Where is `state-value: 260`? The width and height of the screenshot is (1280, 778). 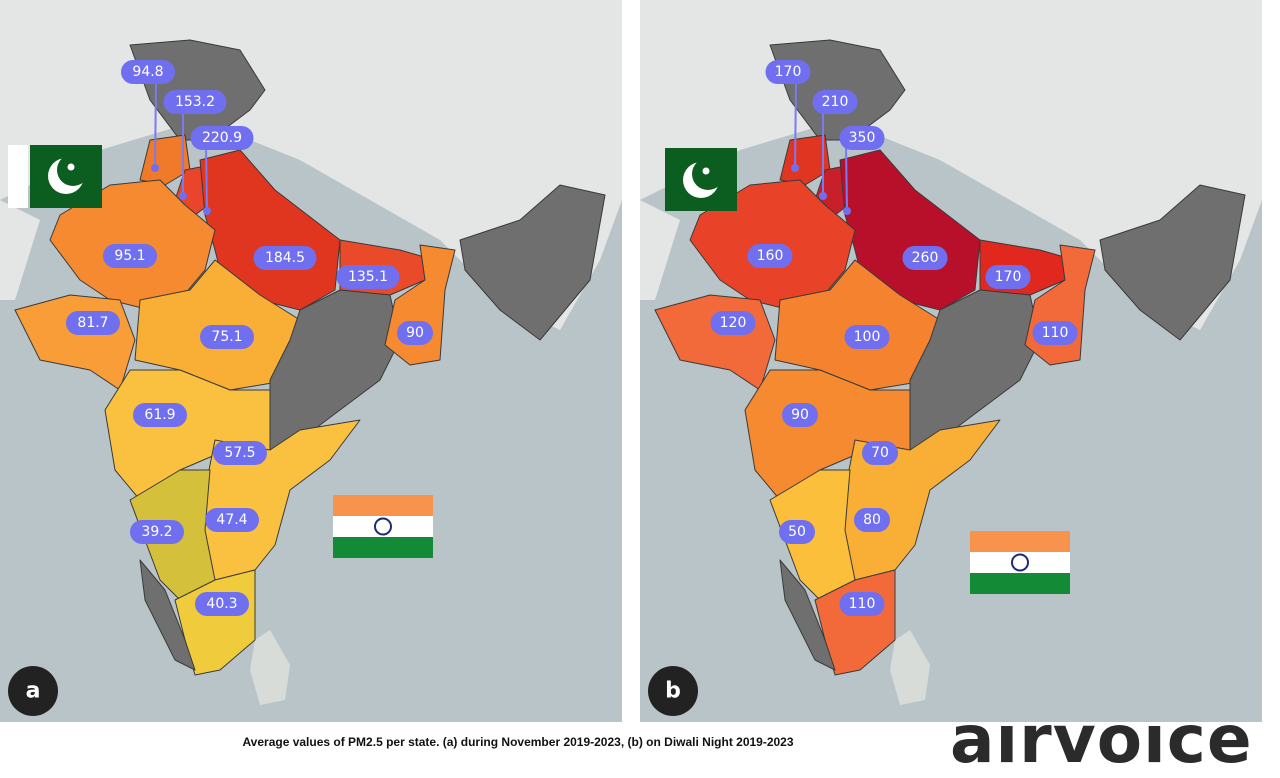 state-value: 260 is located at coordinates (925, 258).